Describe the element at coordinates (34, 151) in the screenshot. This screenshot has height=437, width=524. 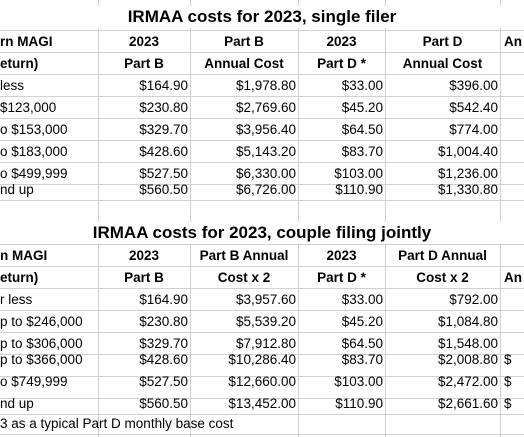
I see `table1-cell-income: o $183,000` at that location.